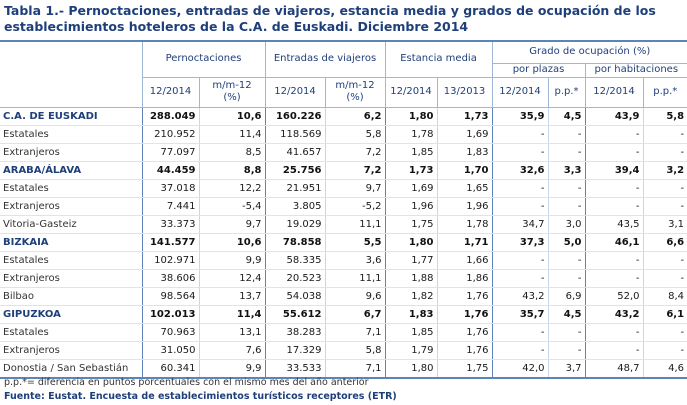 Image resolution: width=687 pixels, height=405 pixels. Describe the element at coordinates (170, 314) in the screenshot. I see `cell-value: 102.013` at that location.